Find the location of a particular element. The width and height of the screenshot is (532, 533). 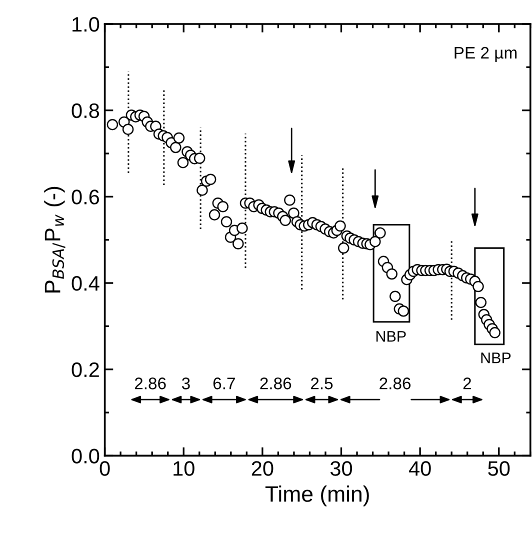

x-tick-label: 40 is located at coordinates (419, 468).